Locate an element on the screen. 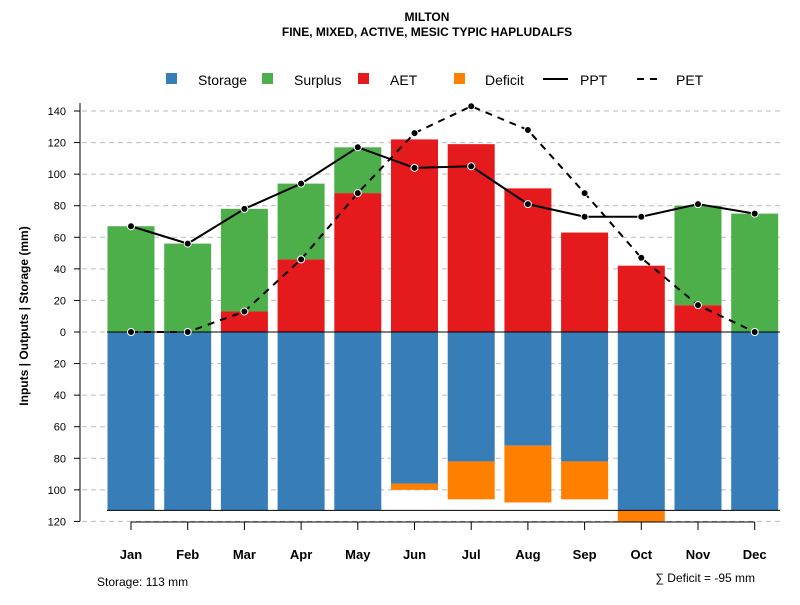 The image size is (800, 605). x-tick-label: Sep is located at coordinates (585, 554).